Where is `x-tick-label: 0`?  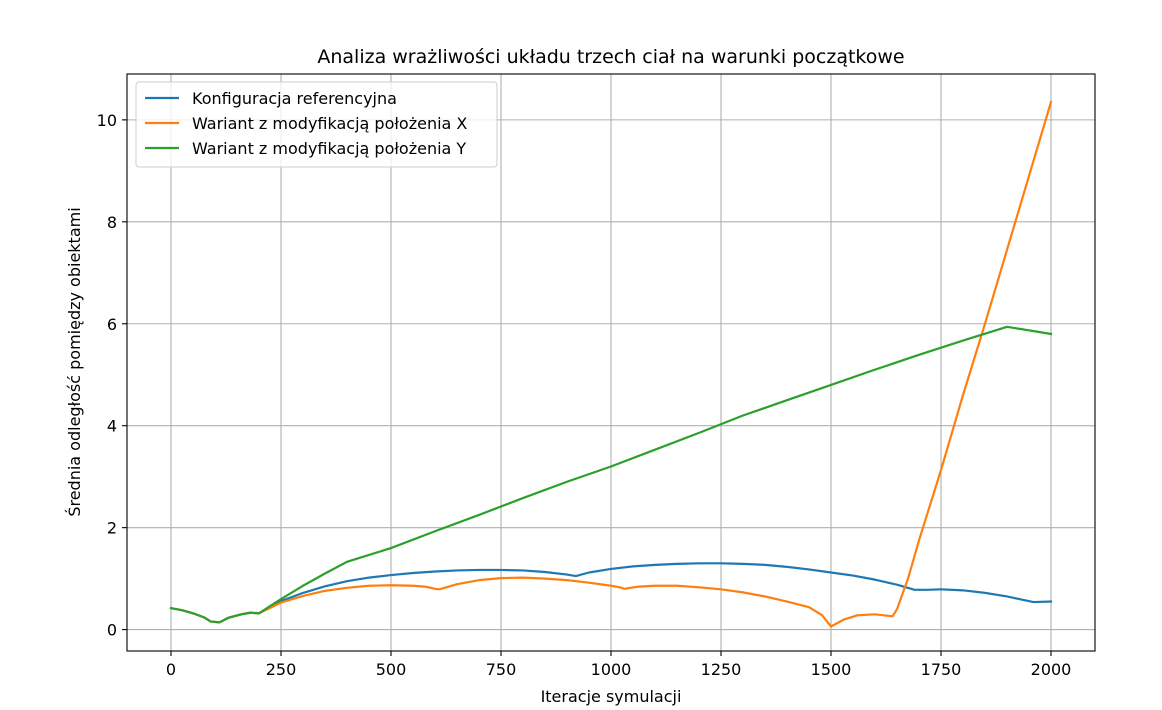 x-tick-label: 0 is located at coordinates (171, 669).